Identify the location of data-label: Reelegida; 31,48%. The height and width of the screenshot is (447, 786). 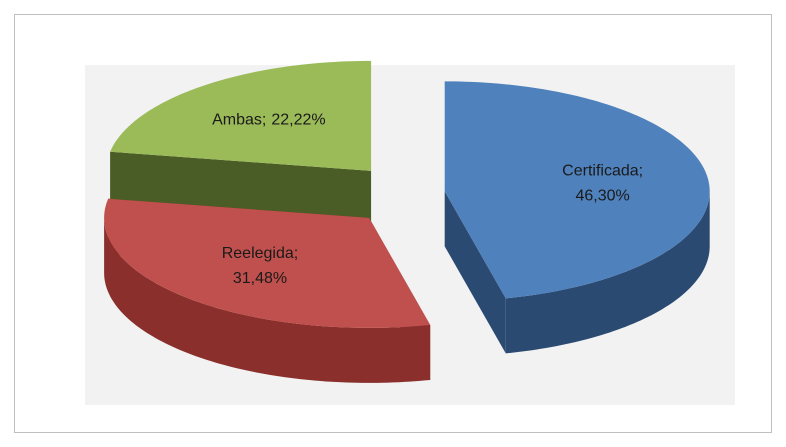
(260, 266).